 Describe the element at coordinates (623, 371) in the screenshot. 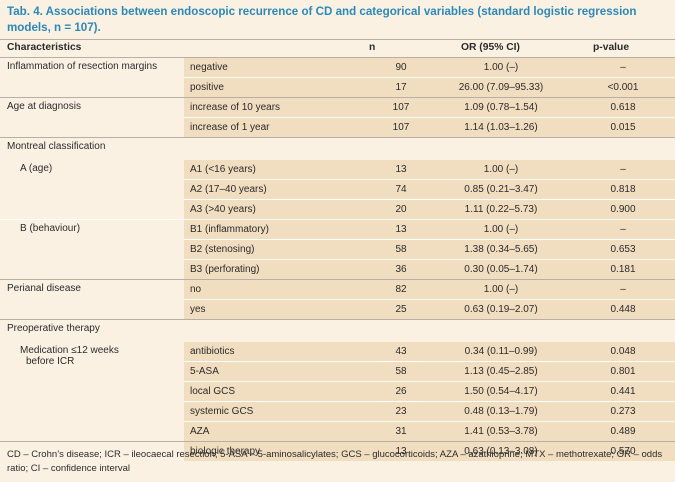

I see `p-cell: 0.801` at that location.